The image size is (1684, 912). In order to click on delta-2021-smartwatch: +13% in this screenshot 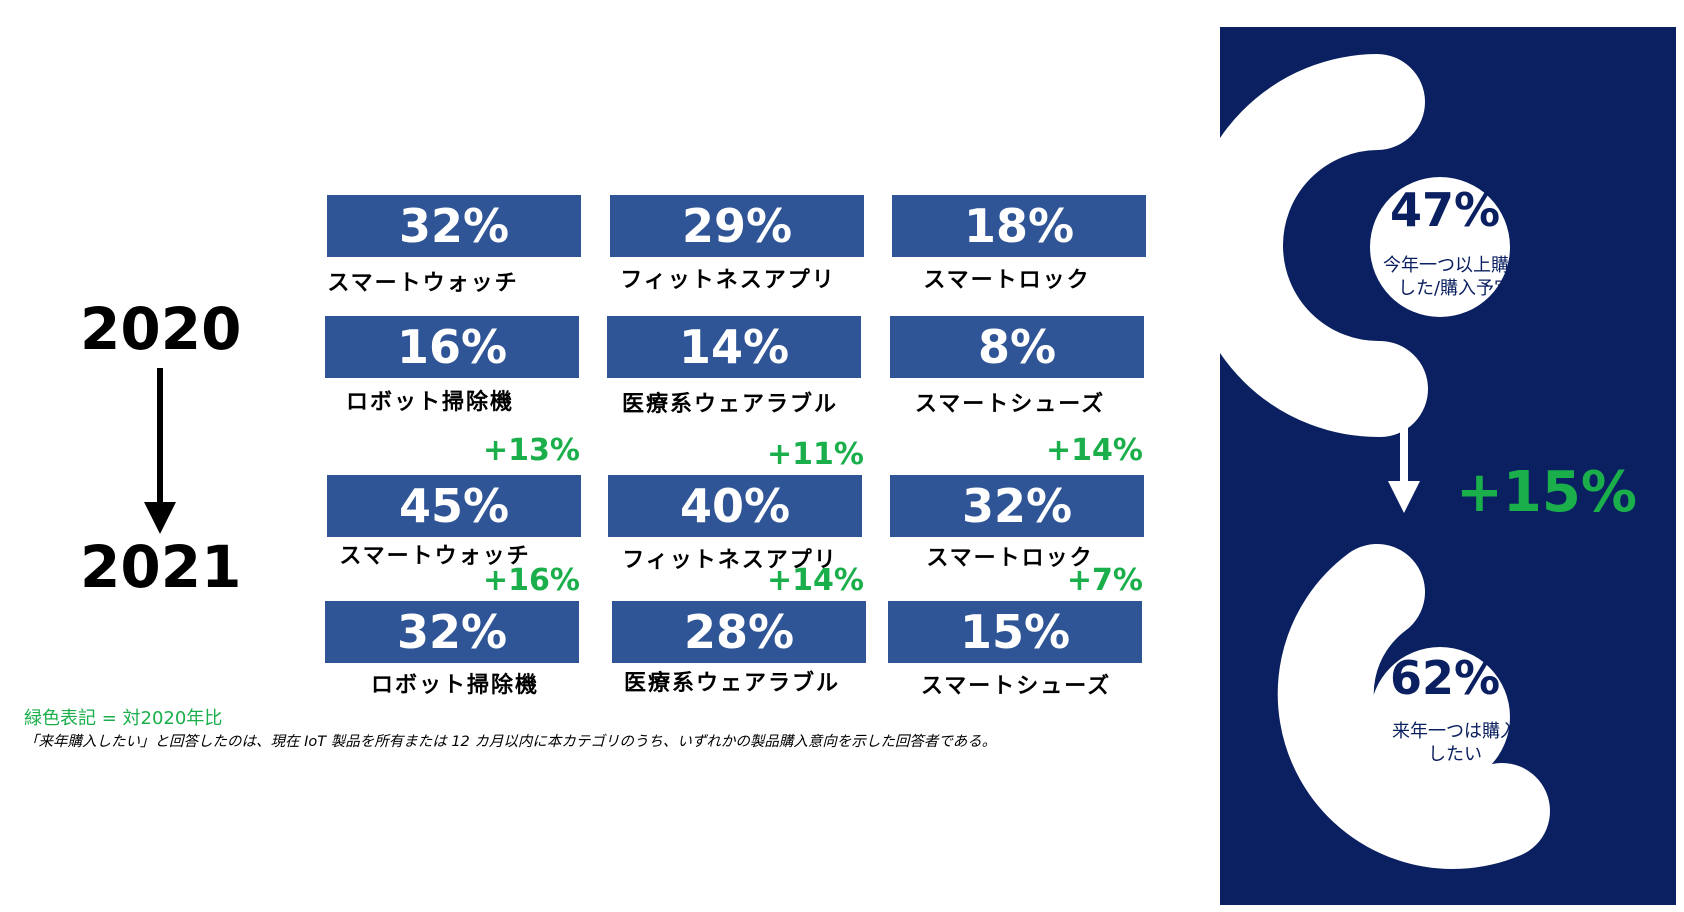, I will do `click(531, 450)`.